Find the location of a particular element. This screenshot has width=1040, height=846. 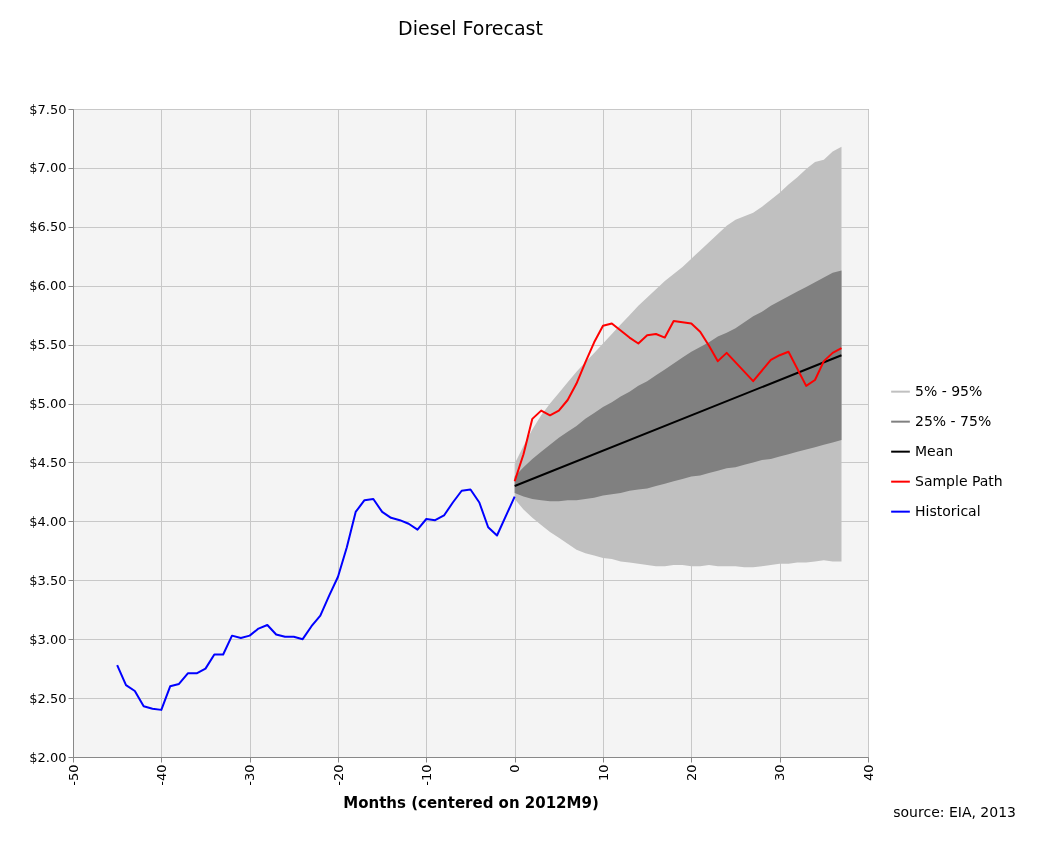

x-tick-label: -40 is located at coordinates (161, 775).